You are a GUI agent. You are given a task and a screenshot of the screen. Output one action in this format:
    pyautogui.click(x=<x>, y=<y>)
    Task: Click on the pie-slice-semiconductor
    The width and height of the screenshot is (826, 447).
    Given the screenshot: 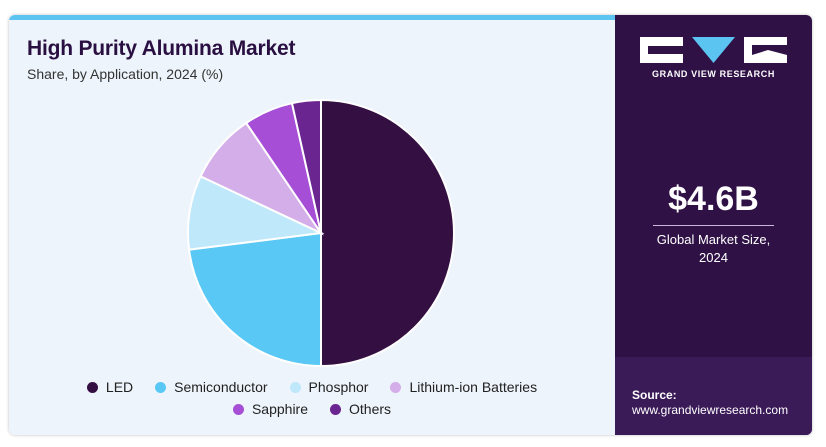 What is the action you would take?
    pyautogui.click(x=254, y=299)
    